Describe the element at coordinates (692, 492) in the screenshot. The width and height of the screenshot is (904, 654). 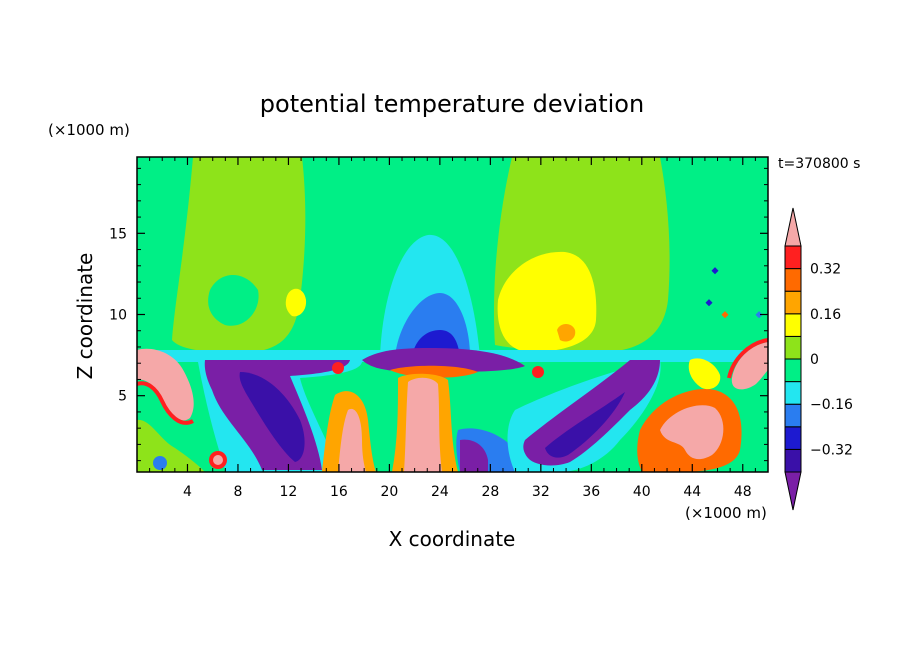
I see `x-tick-label: 44` at that location.